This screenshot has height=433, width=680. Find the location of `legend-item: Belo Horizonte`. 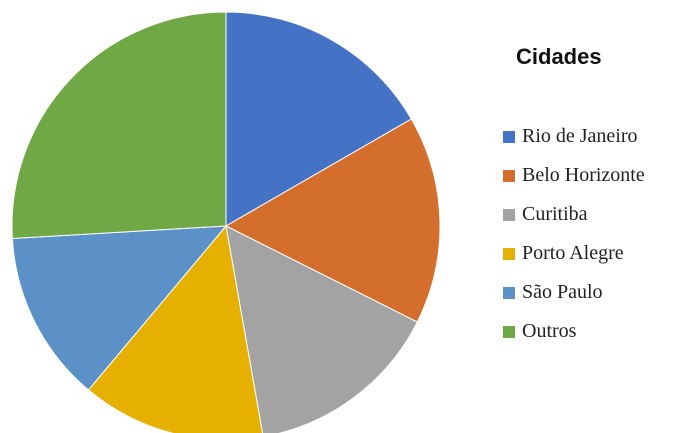

legend-item: Belo Horizonte is located at coordinates (574, 175).